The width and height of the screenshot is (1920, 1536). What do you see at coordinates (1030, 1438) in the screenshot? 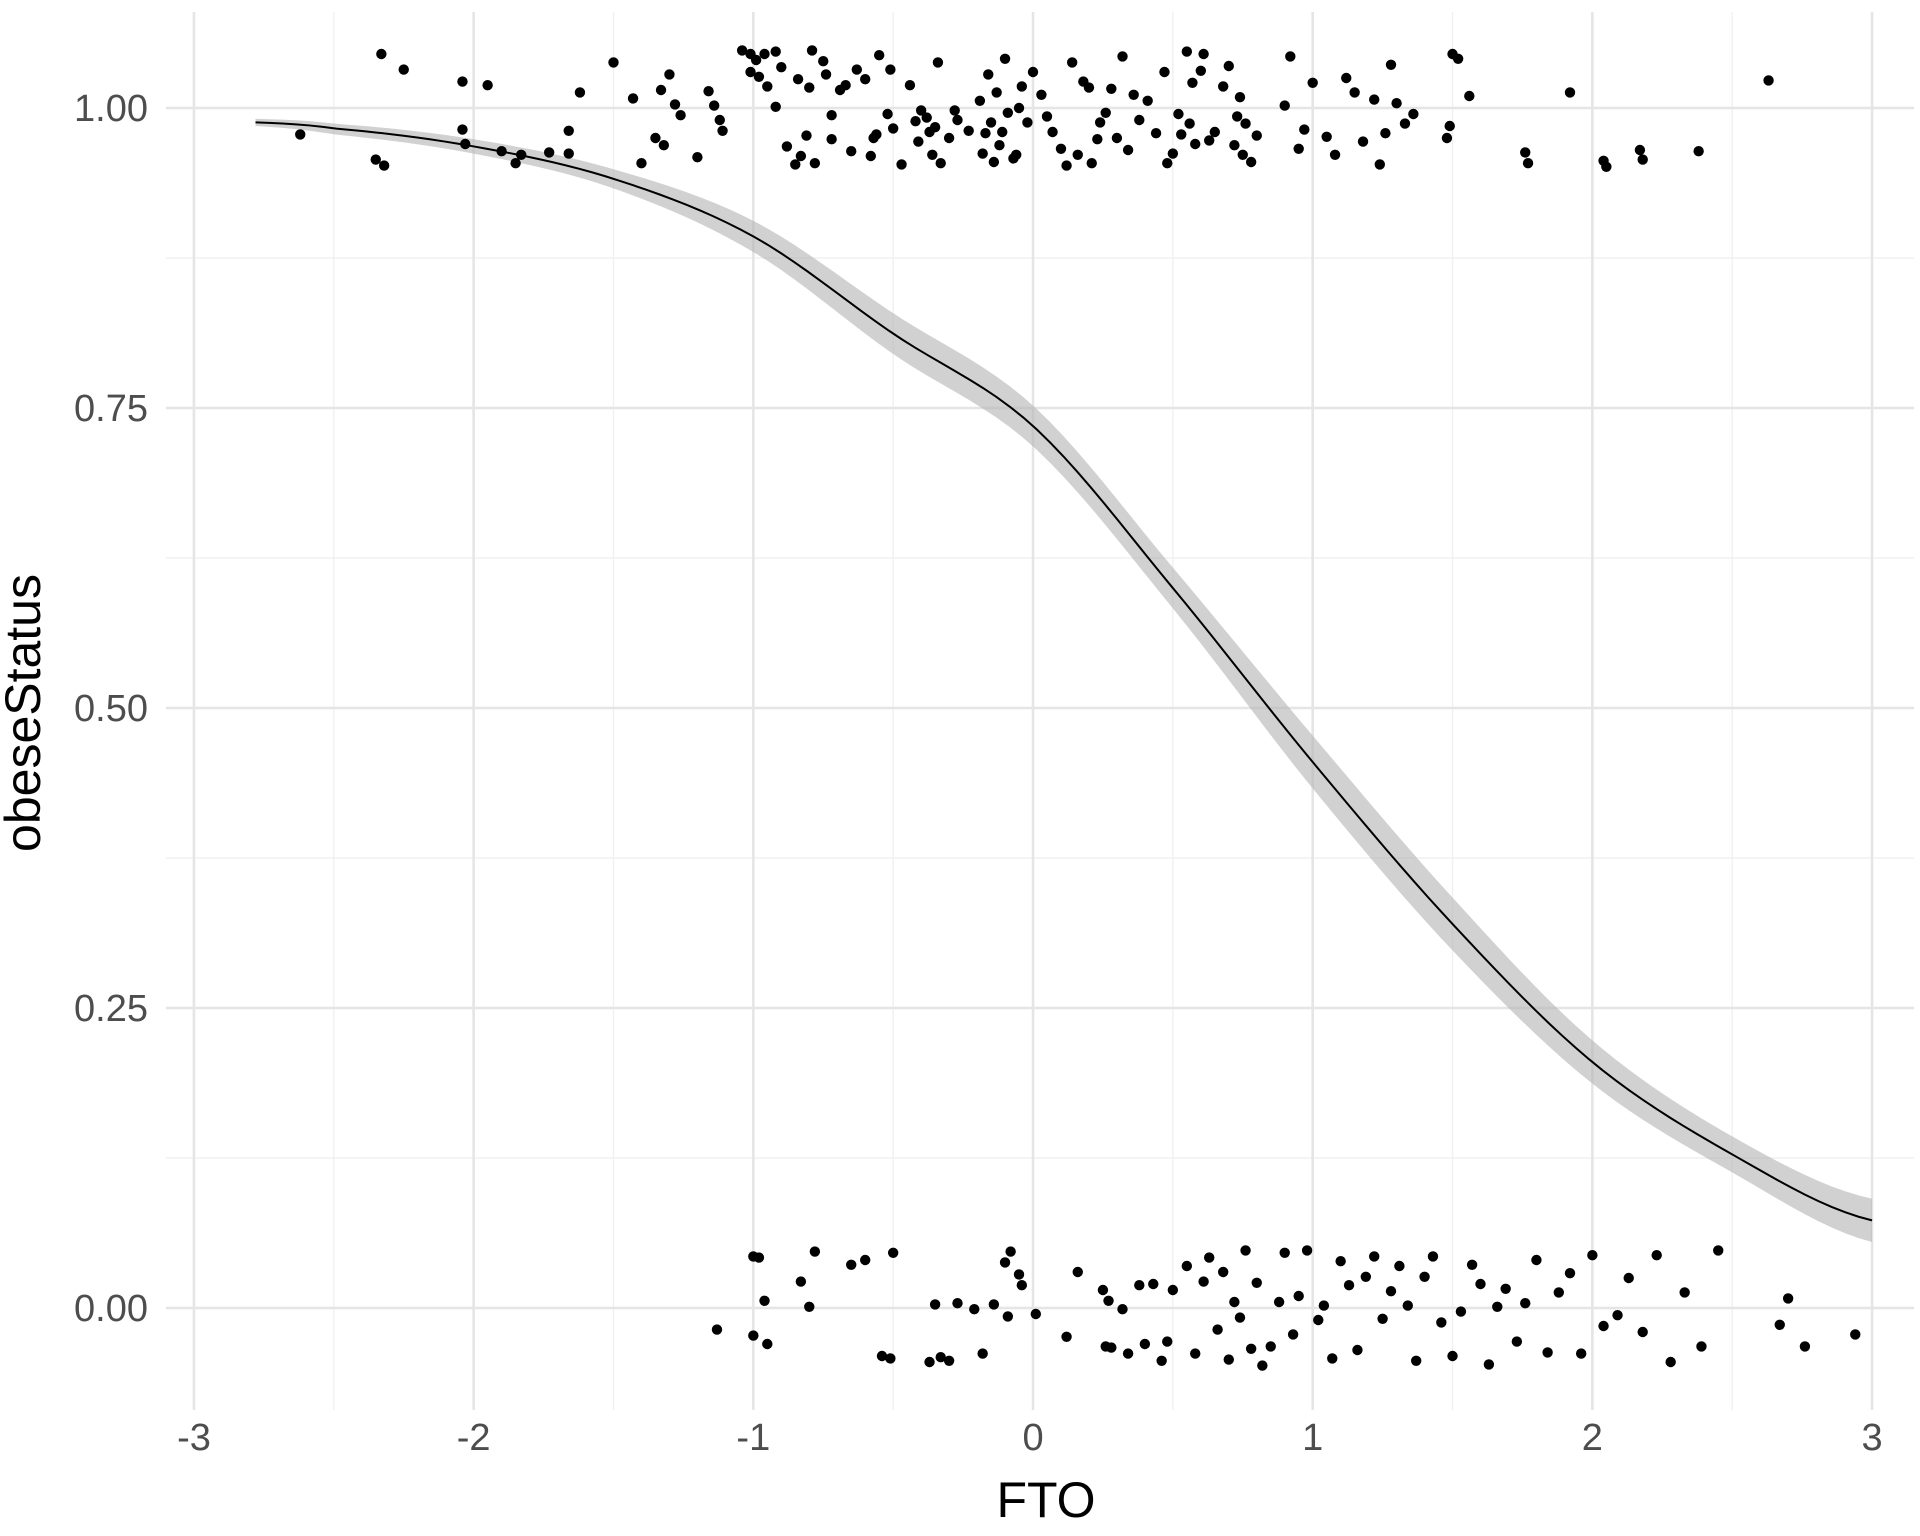
I see `x-axis-ticks: -3 -2 -1 0 1 2 3` at bounding box center [1030, 1438].